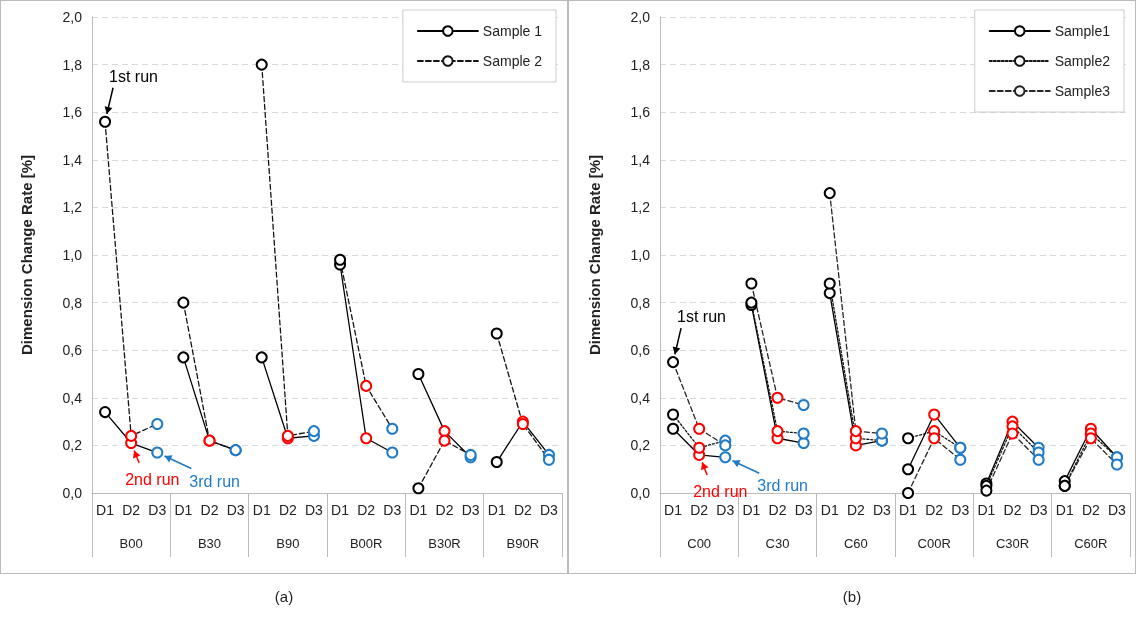  Describe the element at coordinates (512, 61) in the screenshot. I see `legend-label: Sample 2` at that location.